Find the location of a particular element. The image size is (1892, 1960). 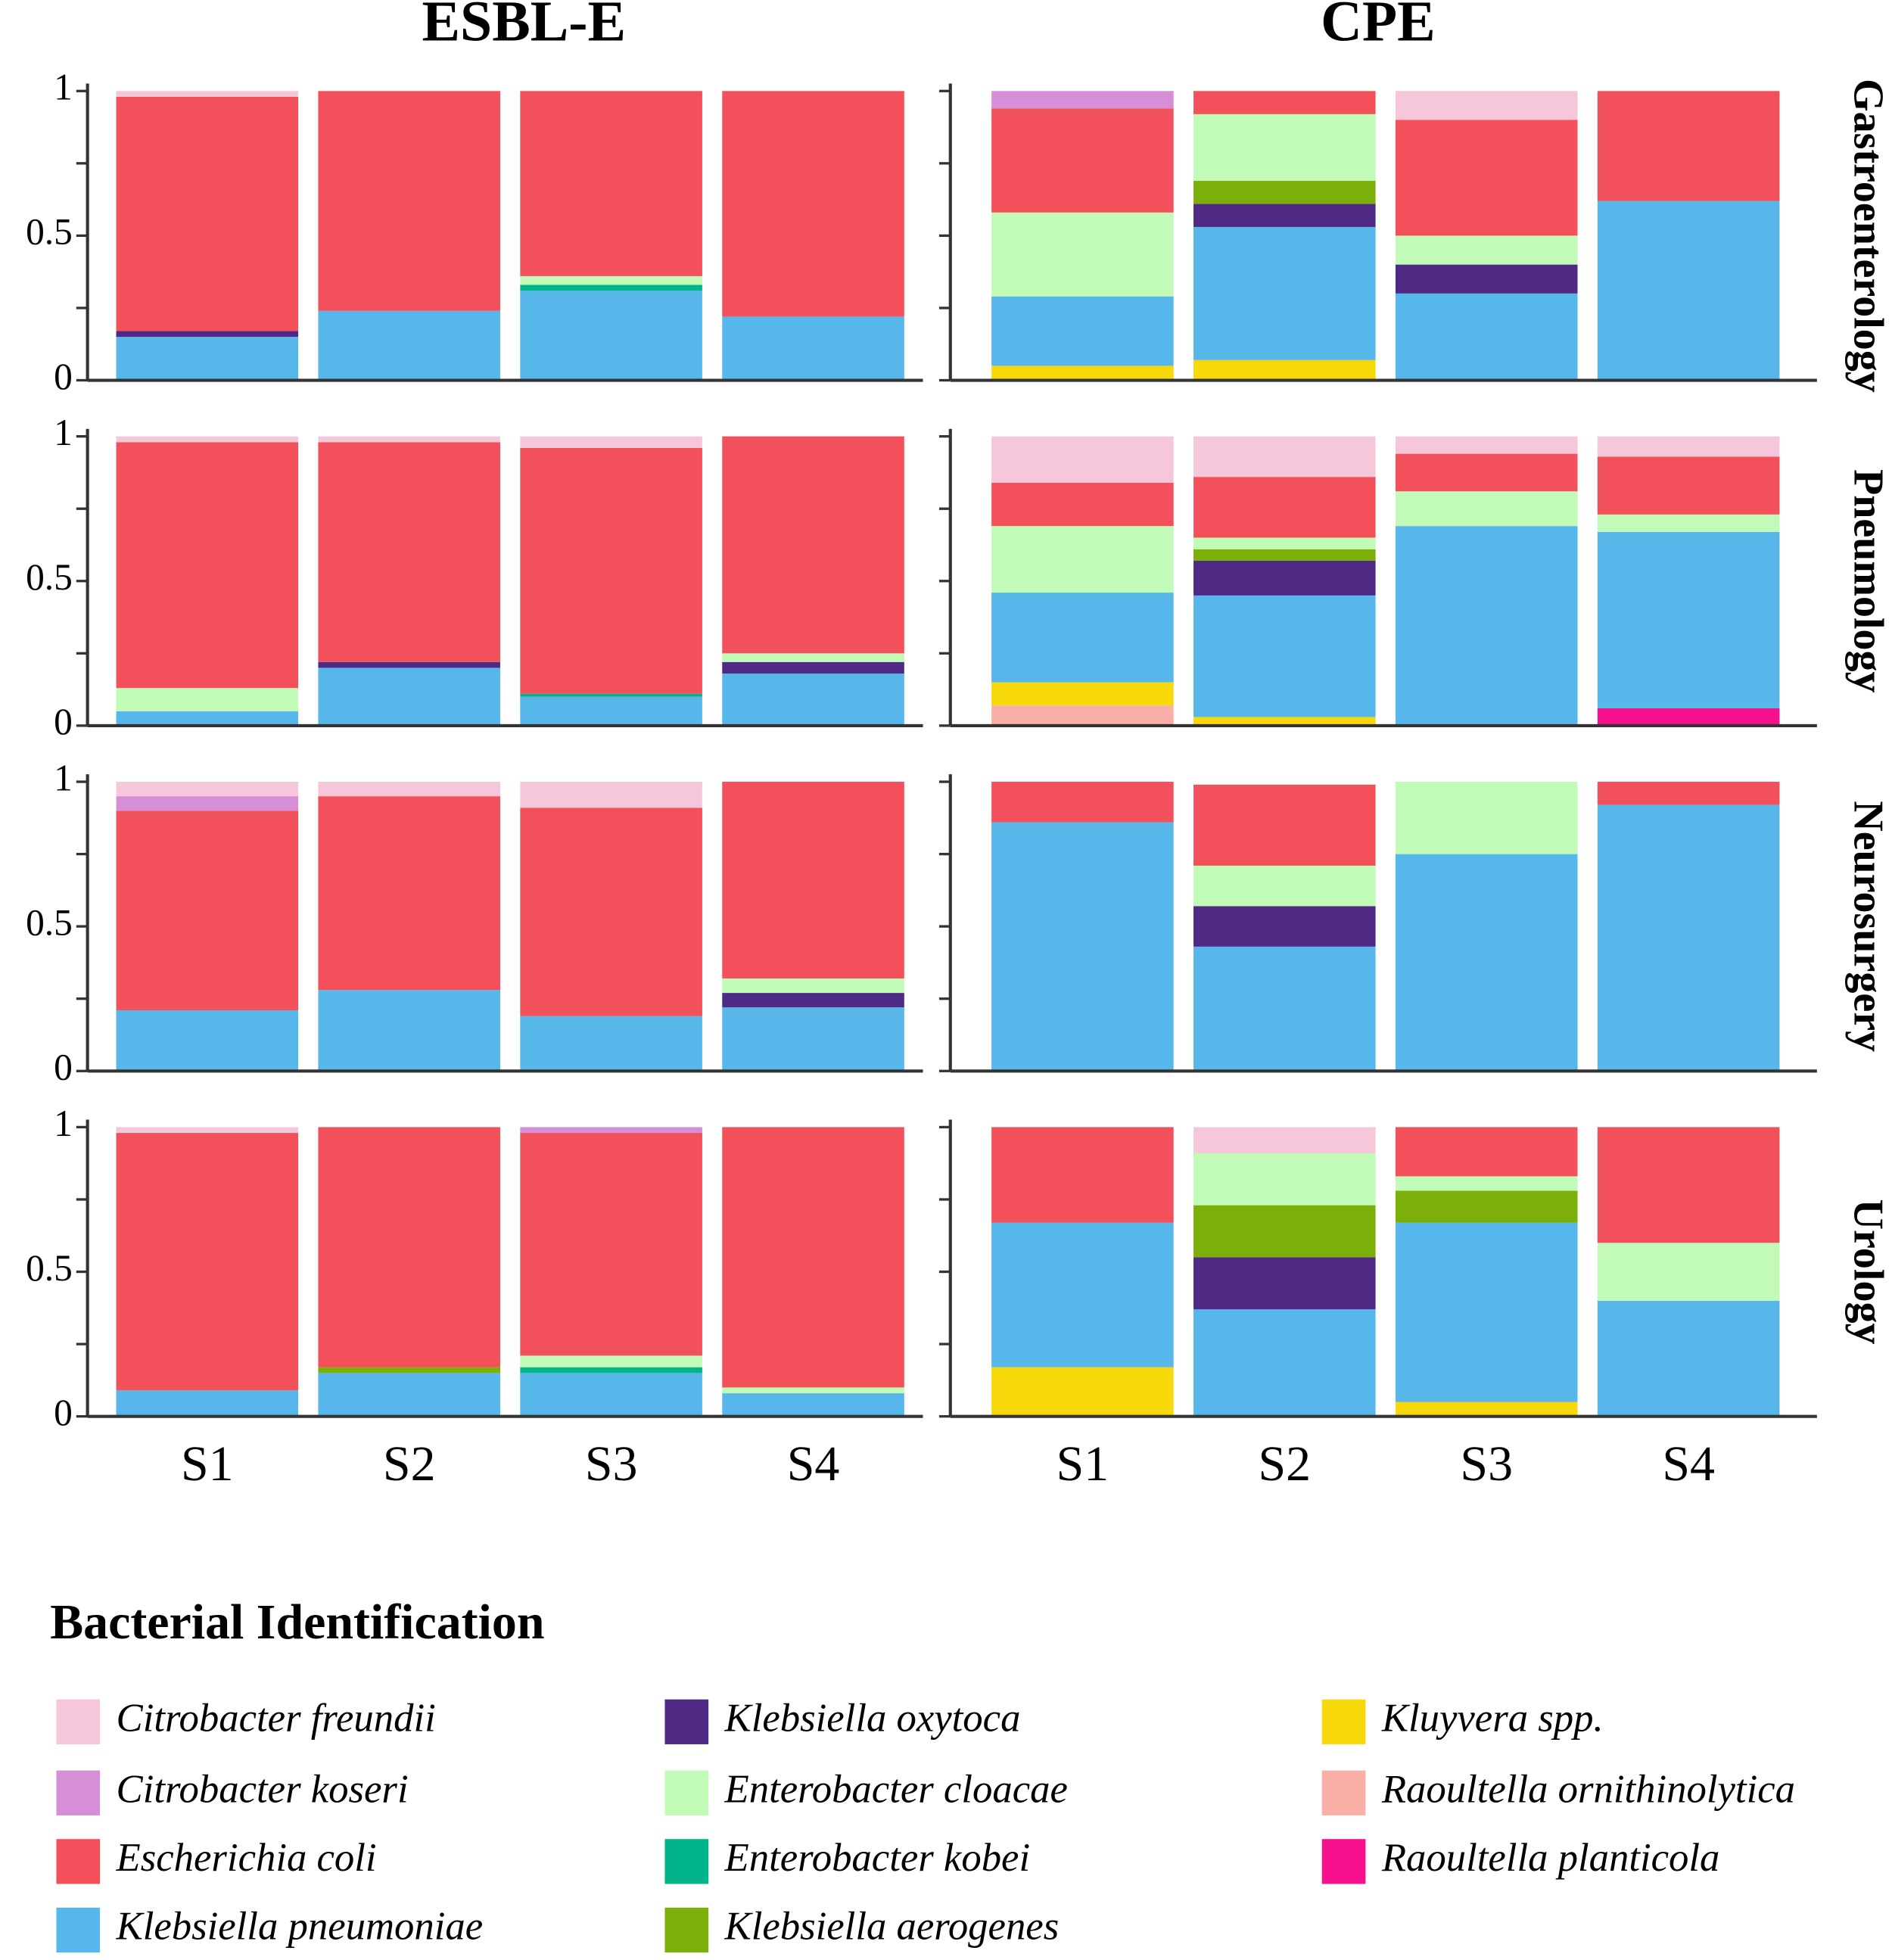

row-title: Urology is located at coordinates (1869, 1272).